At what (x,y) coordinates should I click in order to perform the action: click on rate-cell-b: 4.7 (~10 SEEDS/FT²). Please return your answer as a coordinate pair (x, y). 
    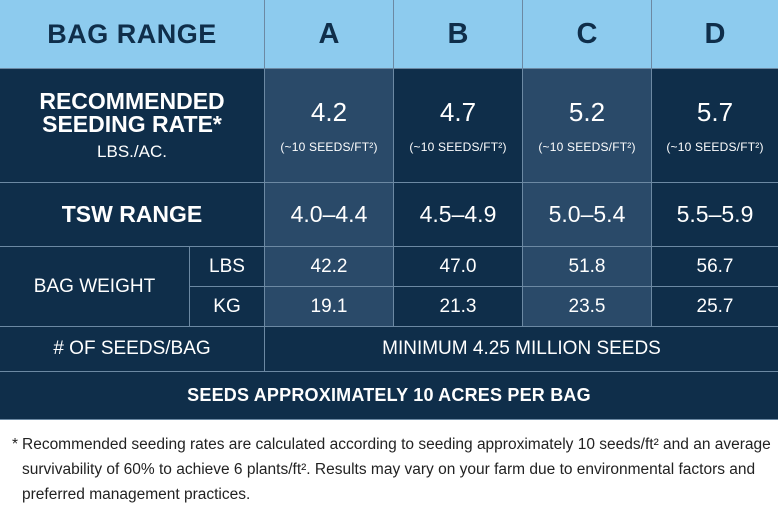
    Looking at the image, I should click on (458, 126).